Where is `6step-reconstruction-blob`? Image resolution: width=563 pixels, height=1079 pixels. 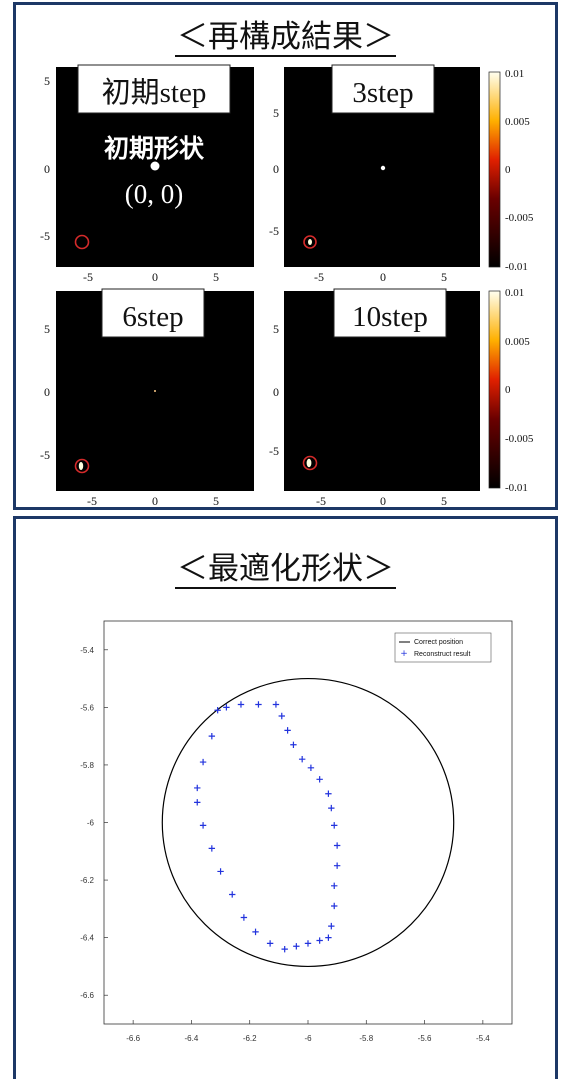 6step-reconstruction-blob is located at coordinates (81, 466).